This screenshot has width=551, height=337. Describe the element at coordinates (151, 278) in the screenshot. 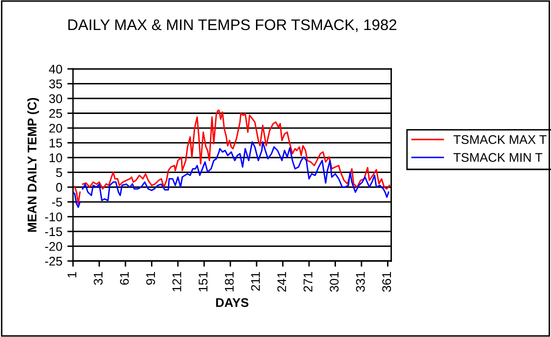

I see `x-tick-label: 91` at that location.